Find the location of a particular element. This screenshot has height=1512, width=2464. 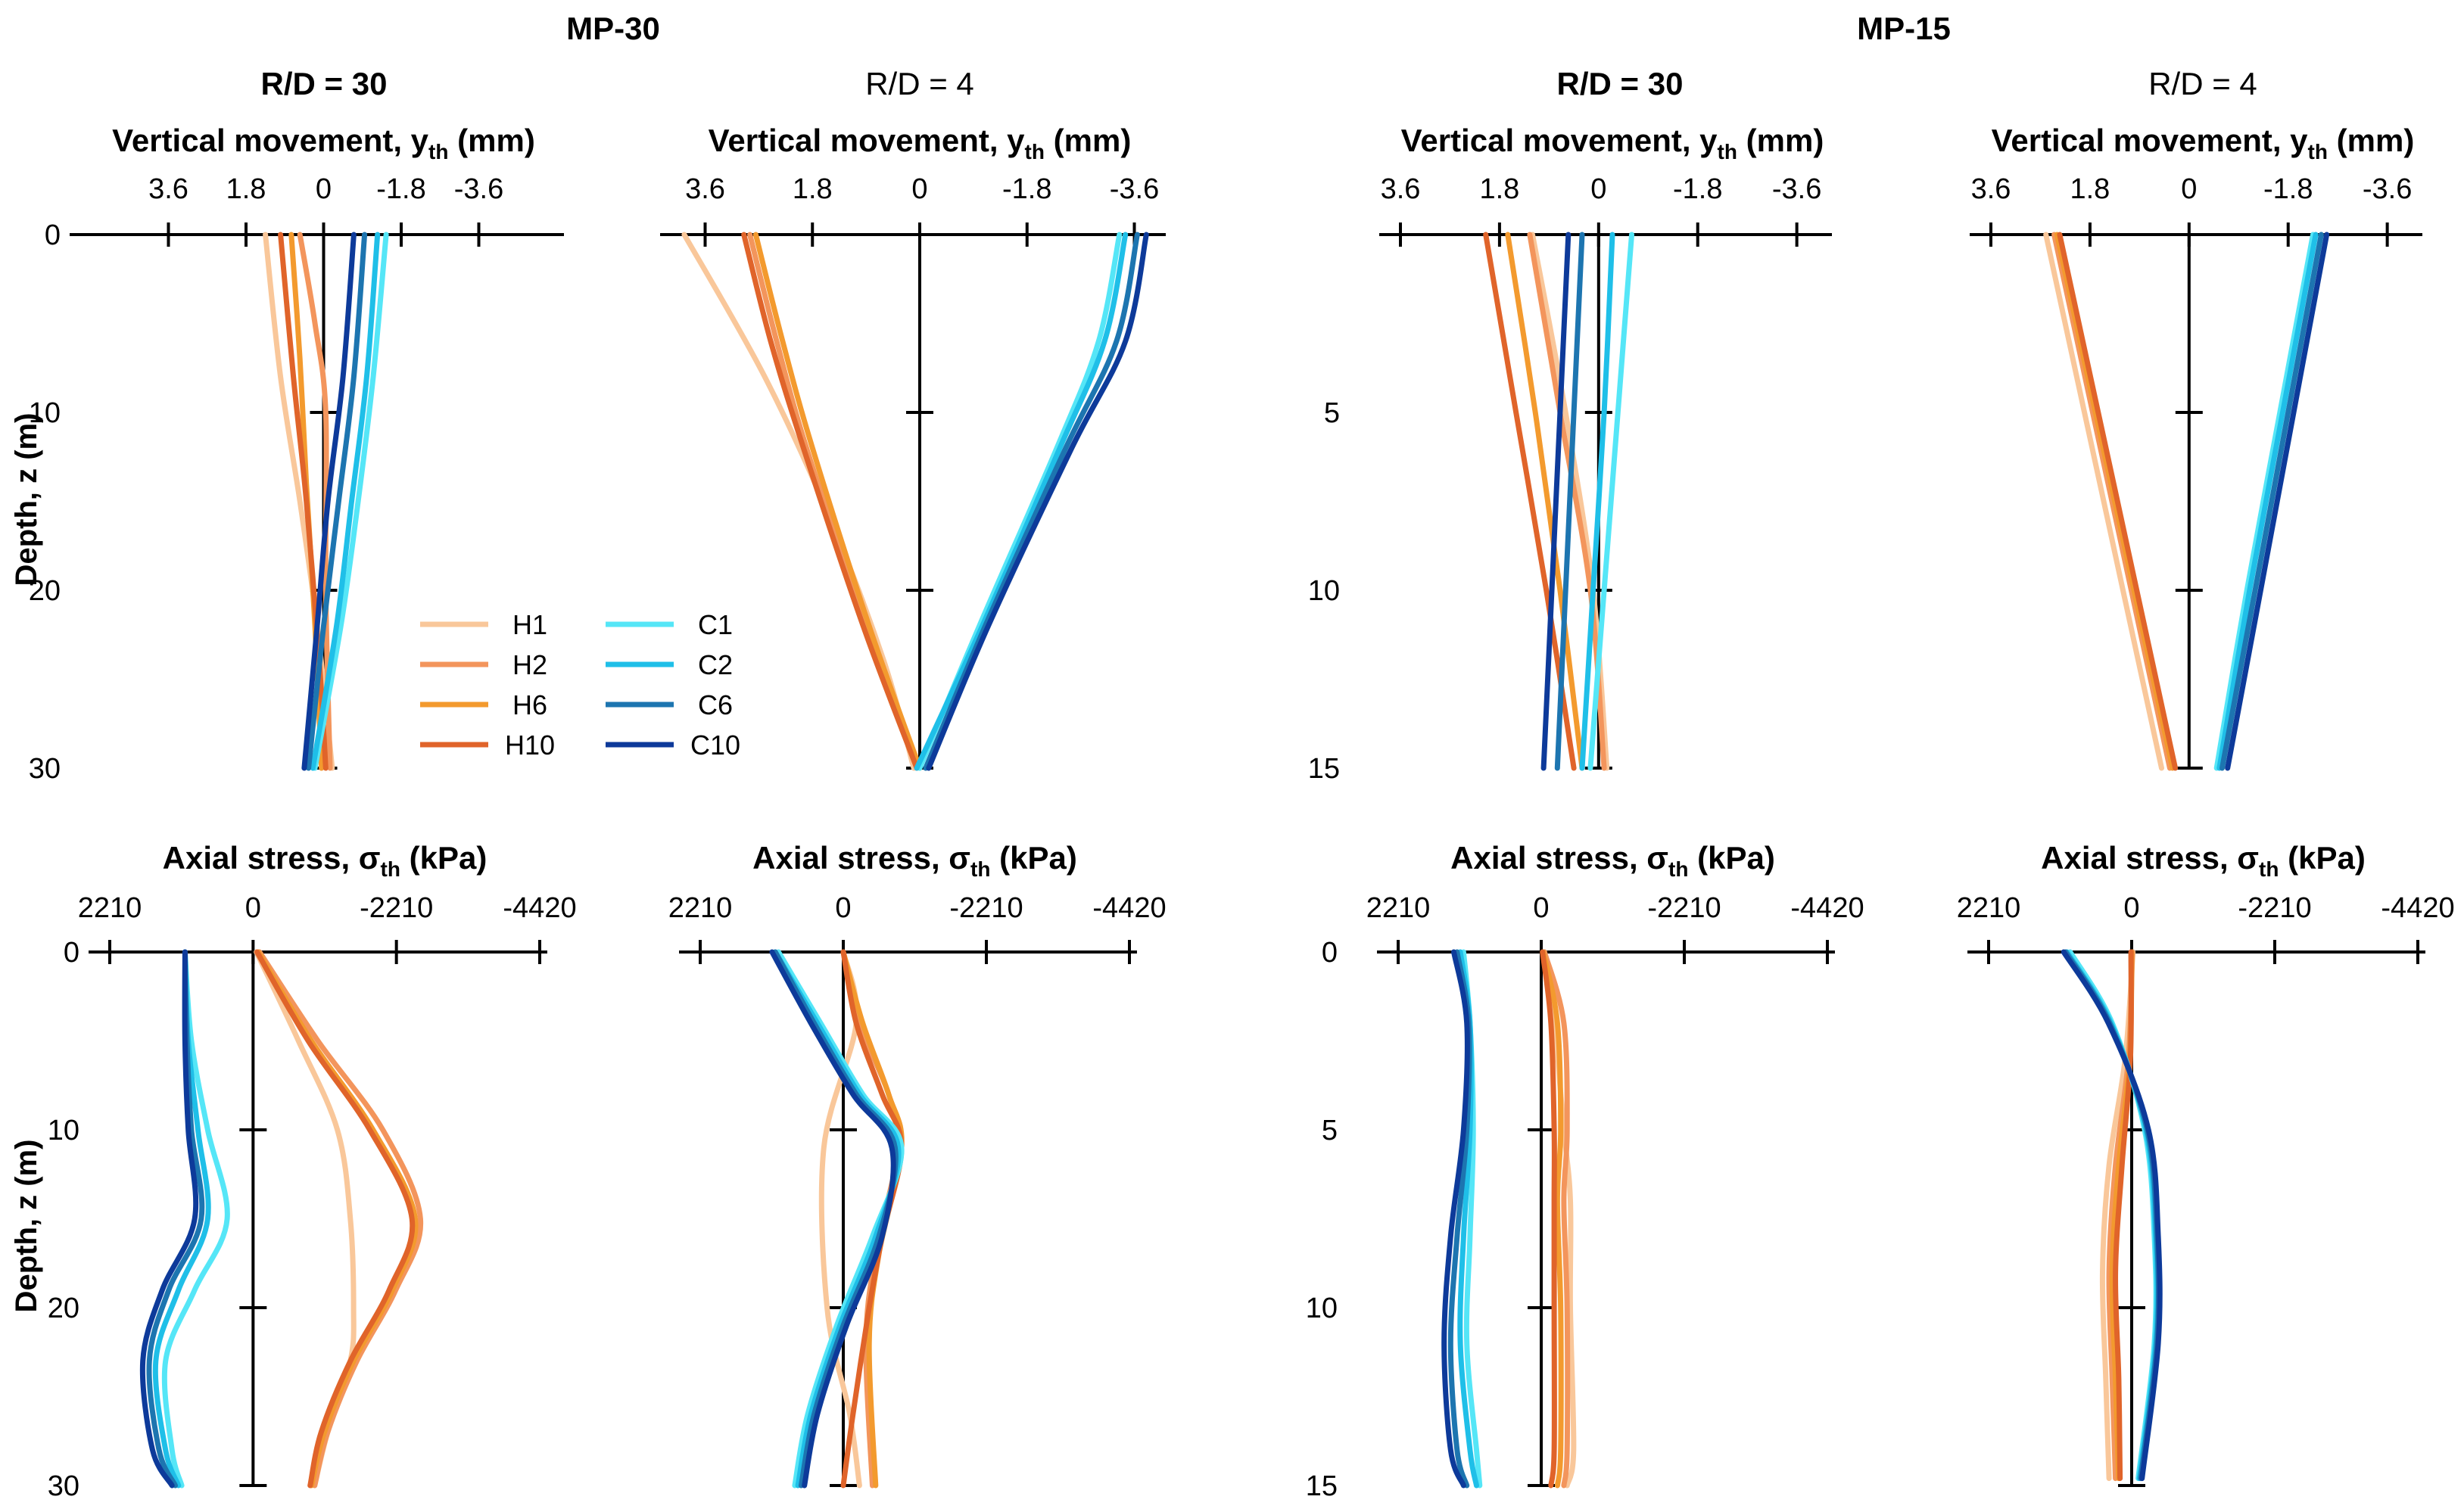

legend-label-C6: C6 is located at coordinates (715, 704).